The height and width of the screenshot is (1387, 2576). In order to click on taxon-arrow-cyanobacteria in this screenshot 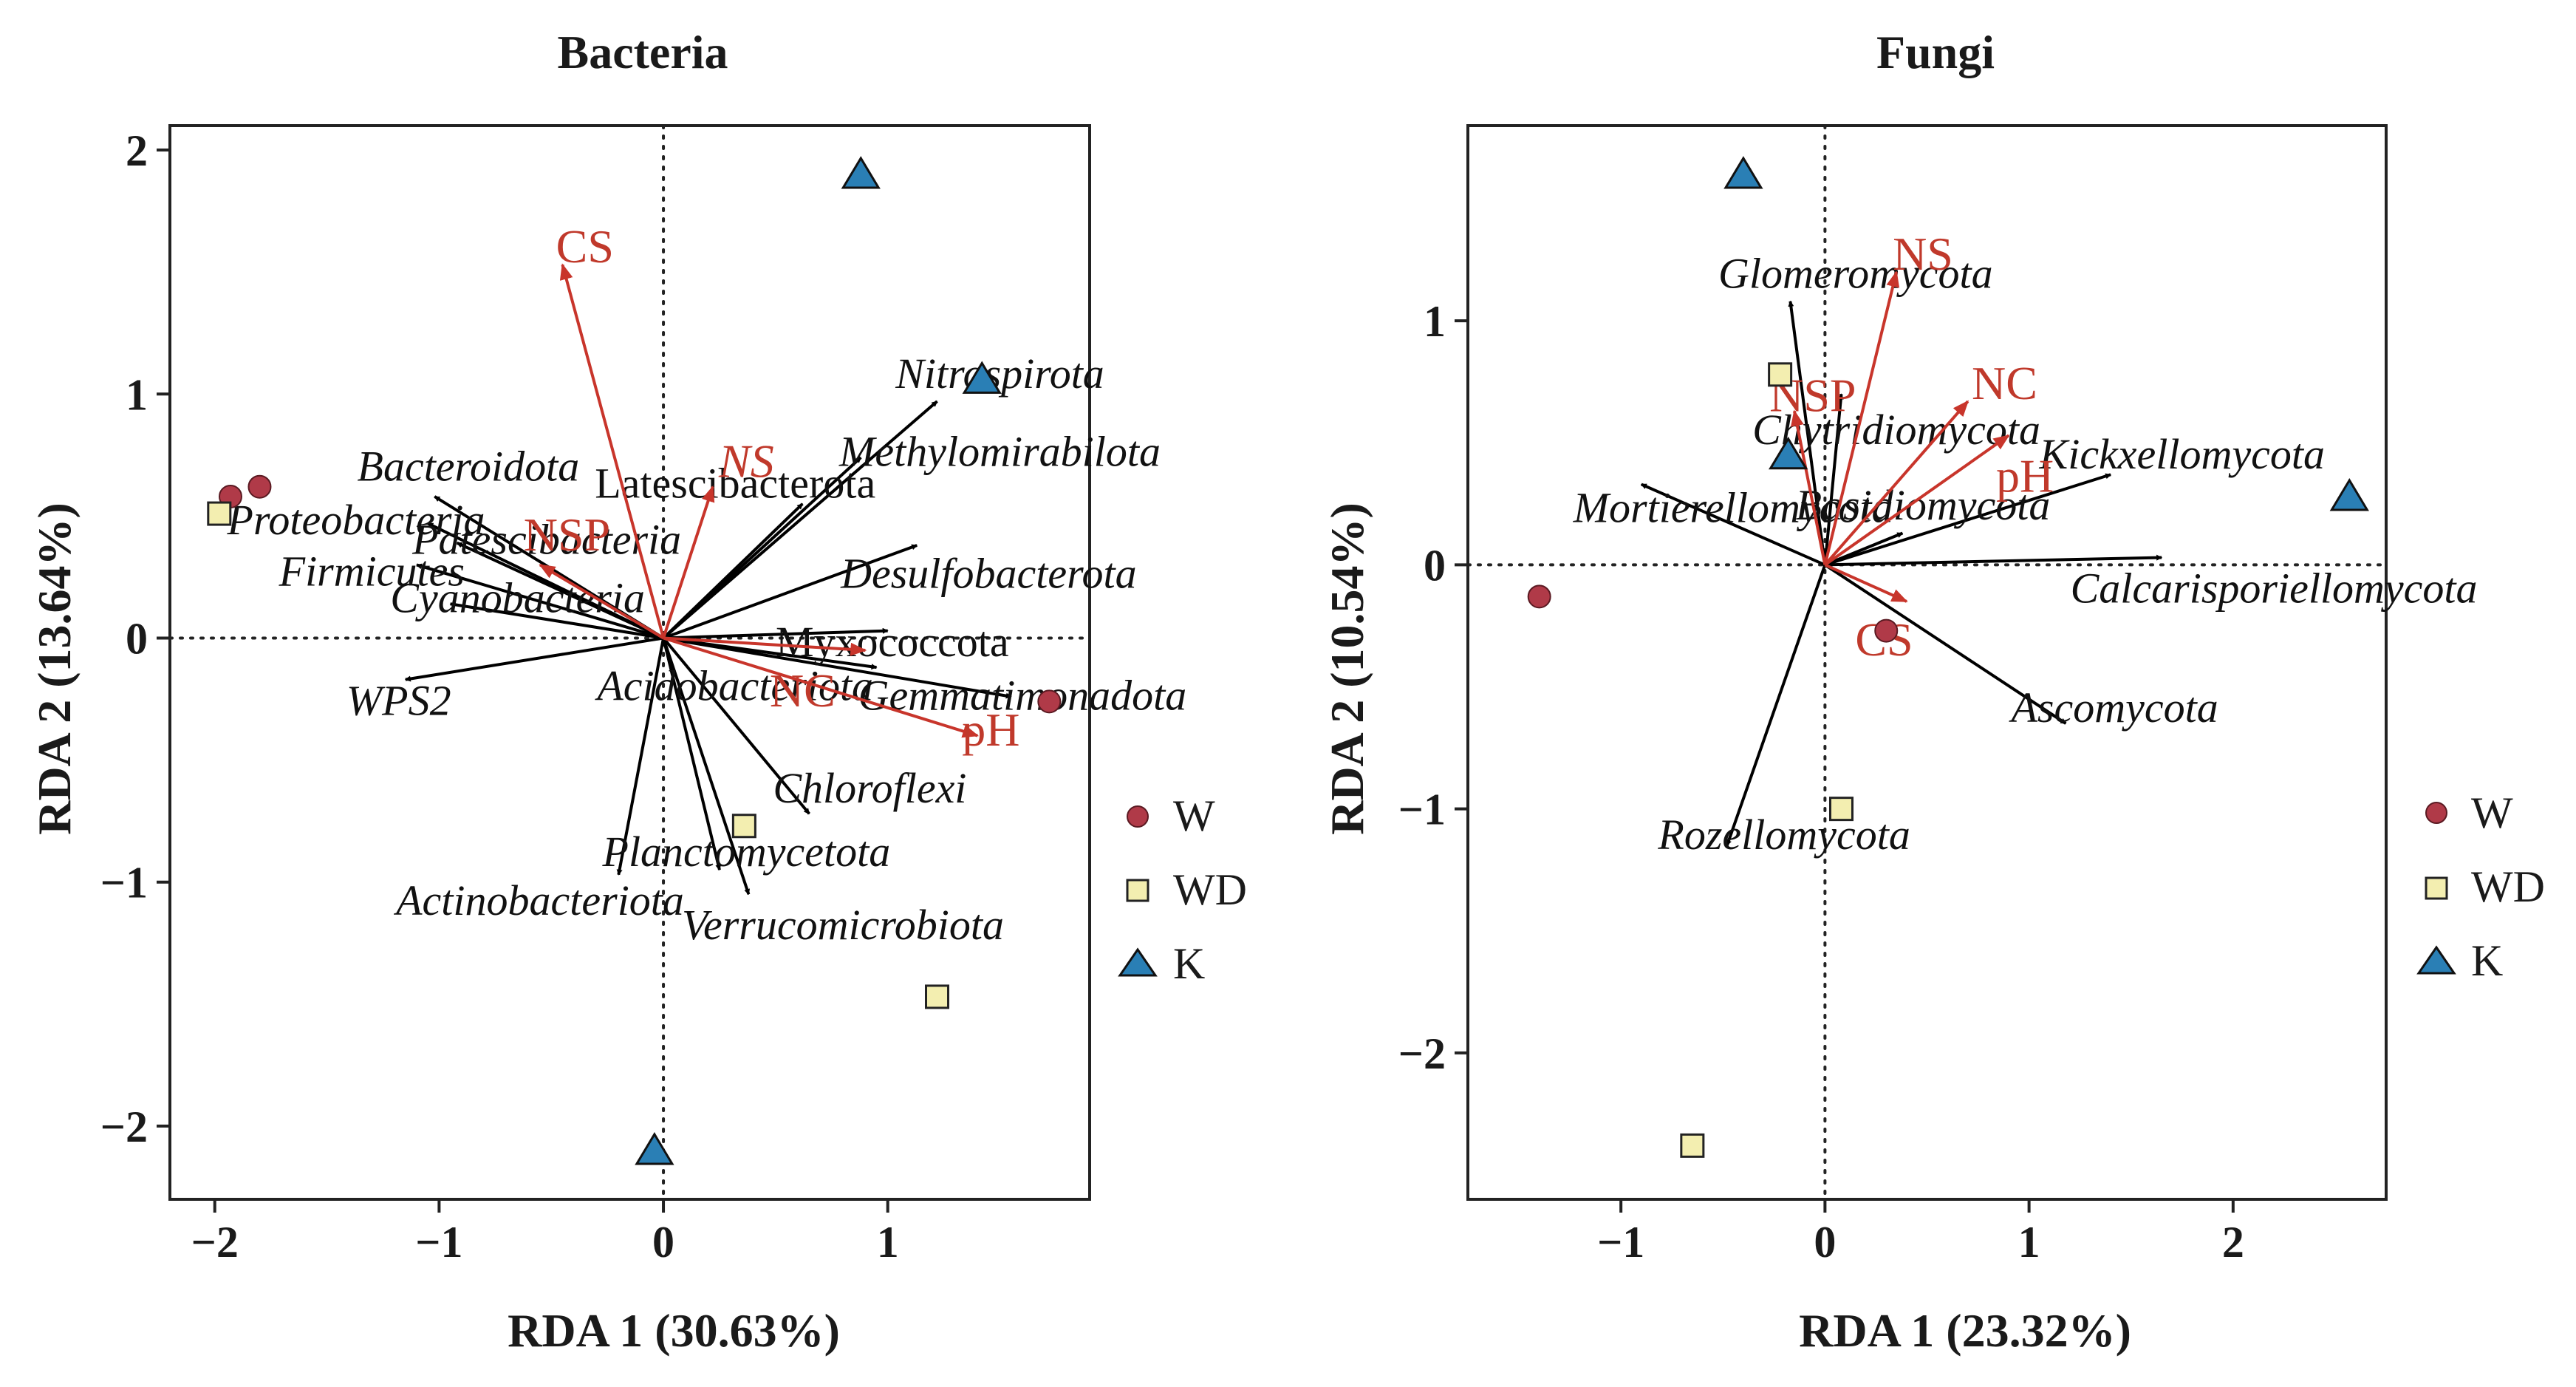, I will do `click(556, 621)`.